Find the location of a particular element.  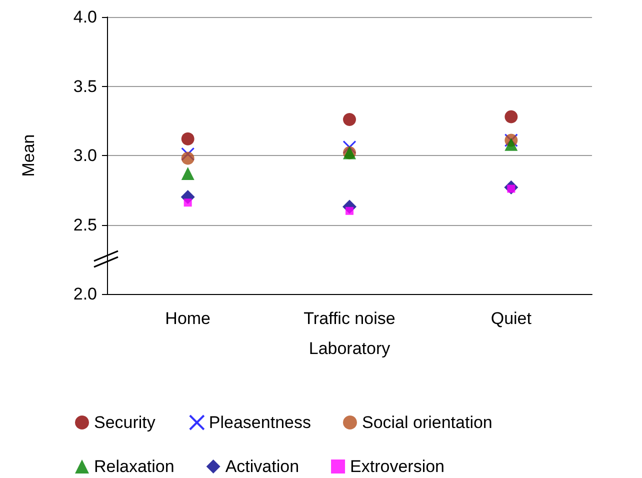

x-tick-label: Traffic noise is located at coordinates (350, 318).